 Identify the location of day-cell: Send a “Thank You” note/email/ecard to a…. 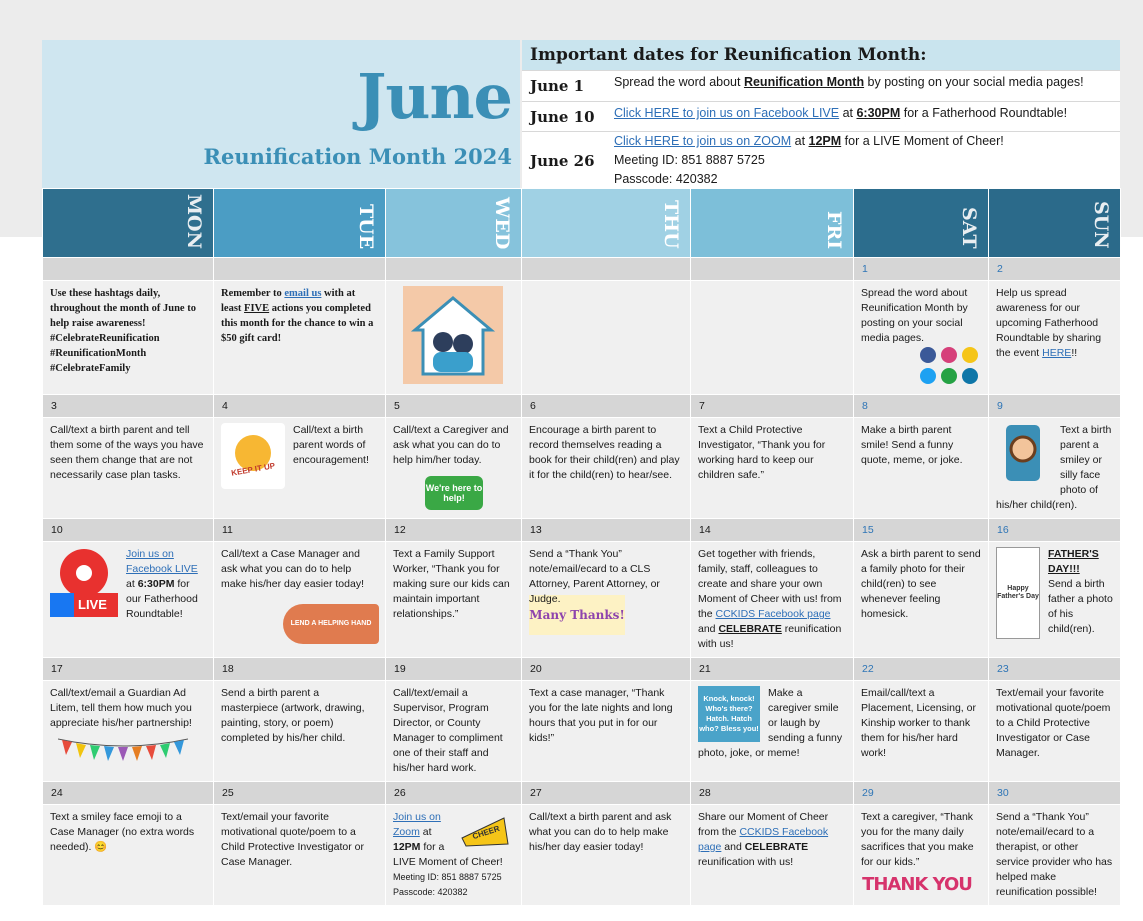
(1054, 855).